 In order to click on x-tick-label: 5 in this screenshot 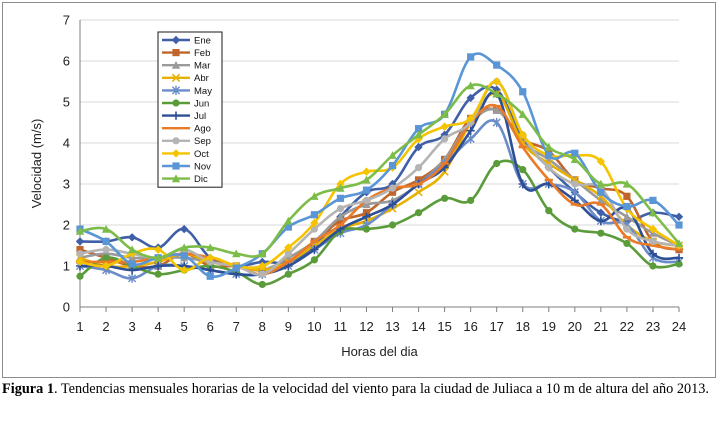, I will do `click(184, 326)`.